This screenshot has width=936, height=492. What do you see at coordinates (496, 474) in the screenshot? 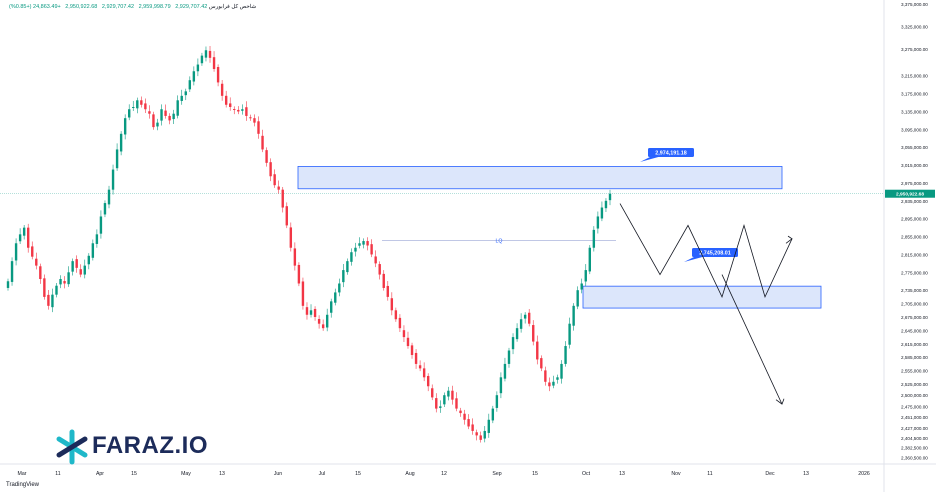
I see `time-tick-label: Sep` at bounding box center [496, 474].